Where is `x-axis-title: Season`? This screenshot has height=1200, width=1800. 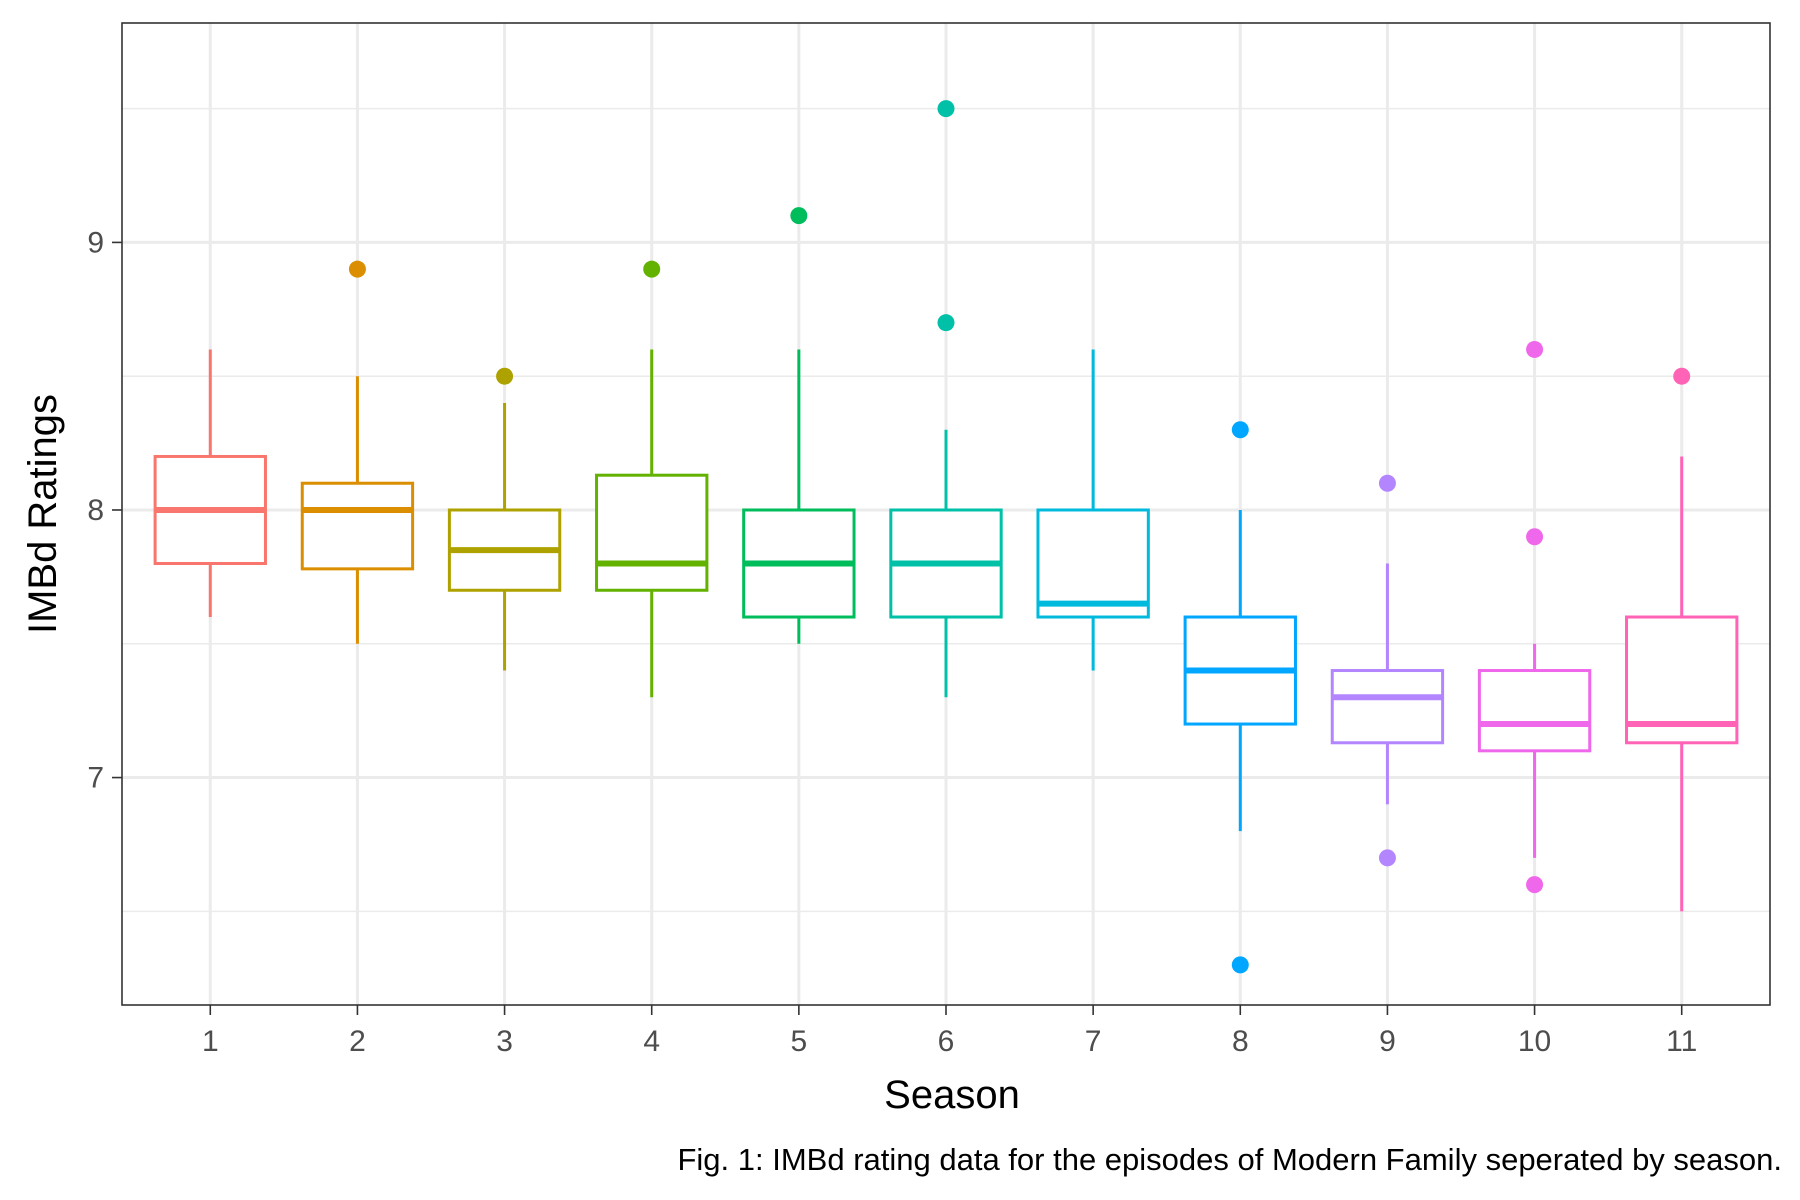 x-axis-title: Season is located at coordinates (952, 1095).